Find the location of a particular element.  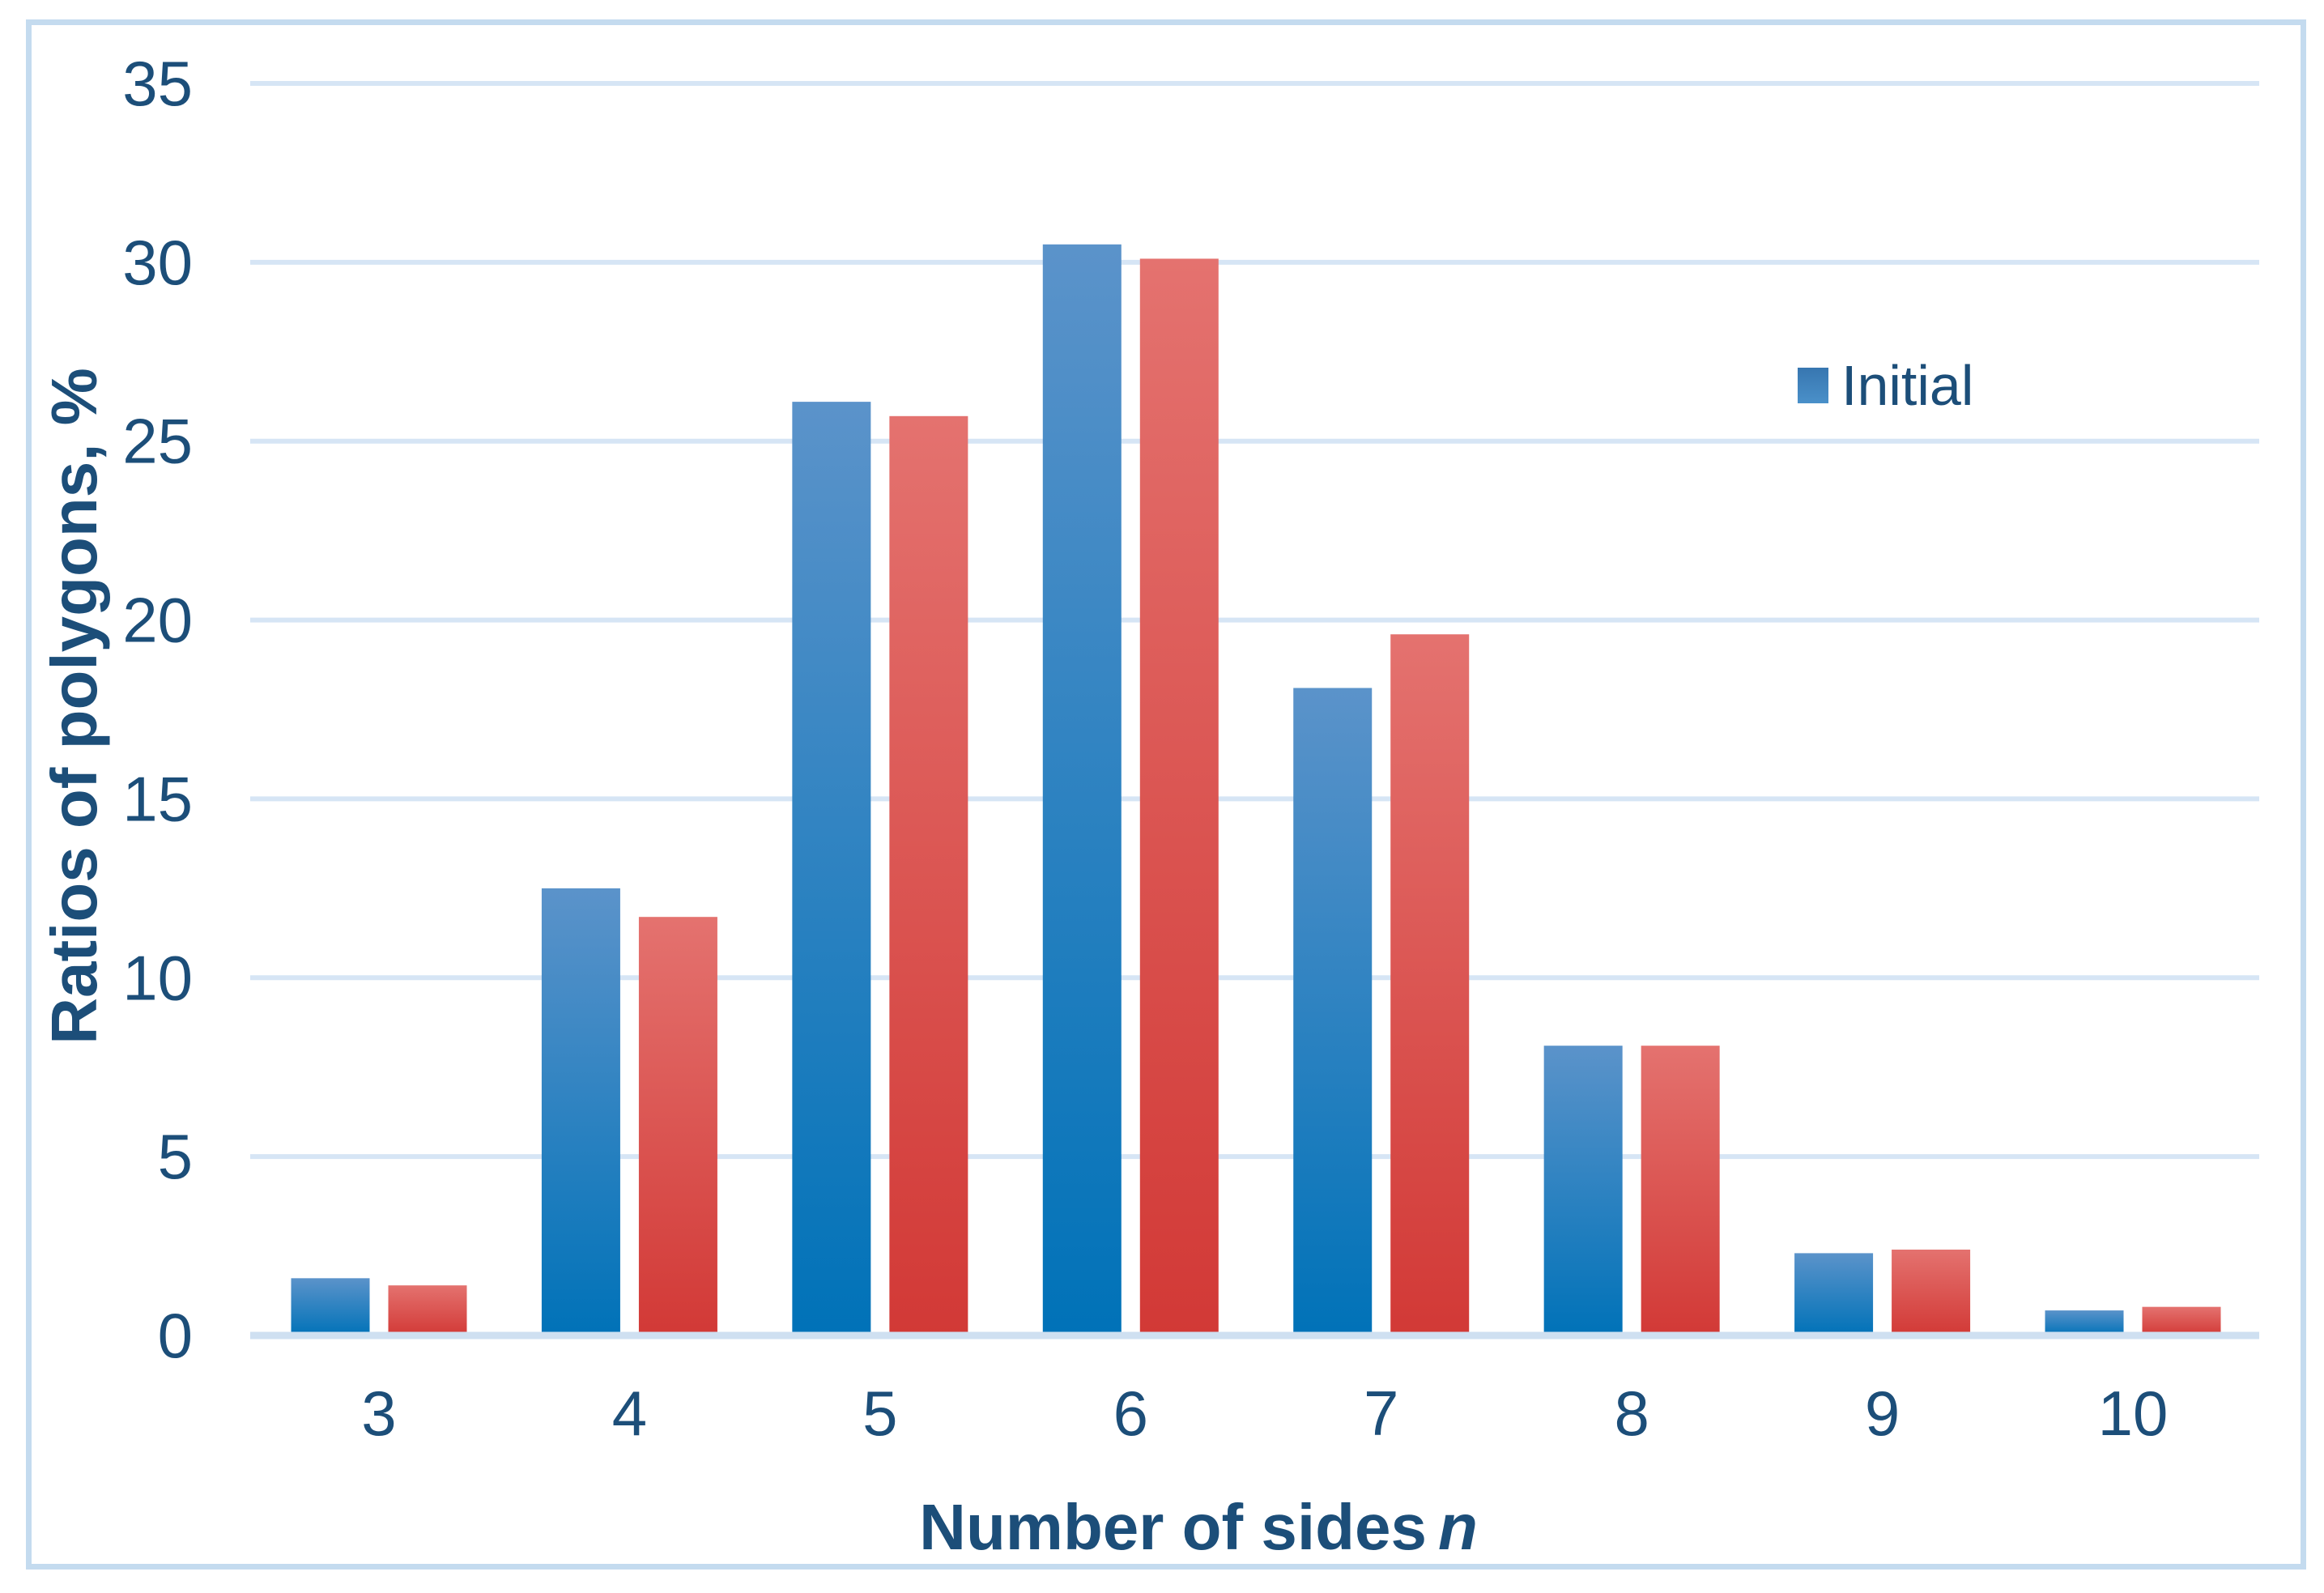

bar-series1-n10 is located at coordinates (2085, 1322).